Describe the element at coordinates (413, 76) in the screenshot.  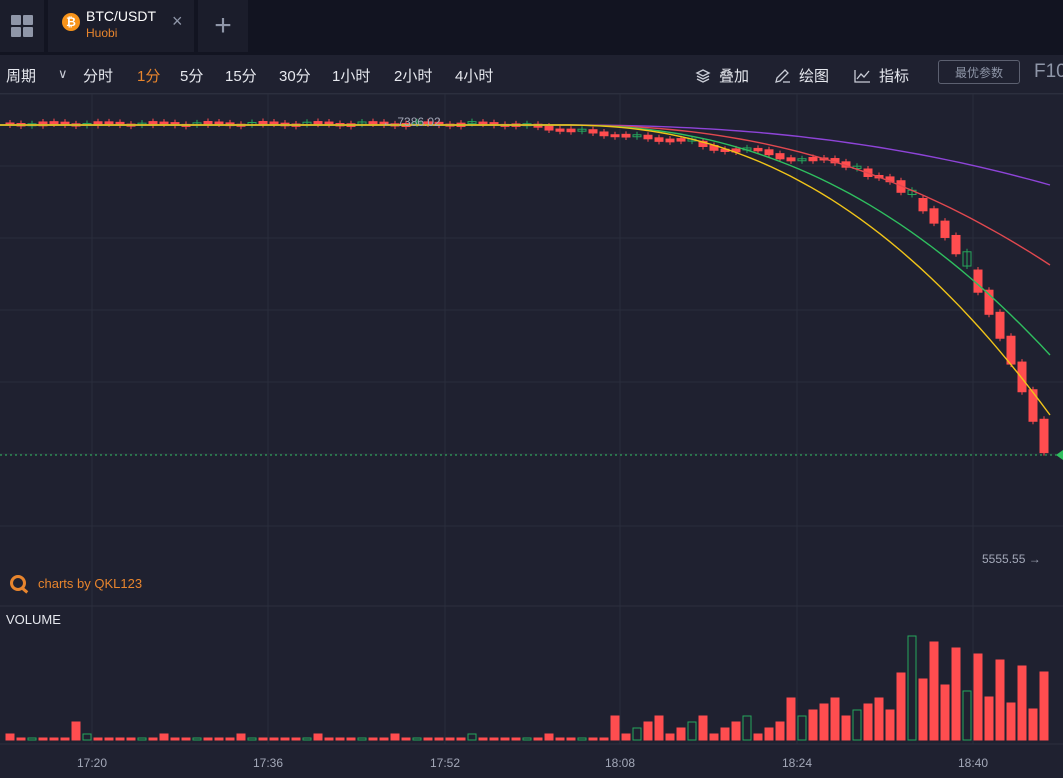
I see `interval-2h: 2小时` at that location.